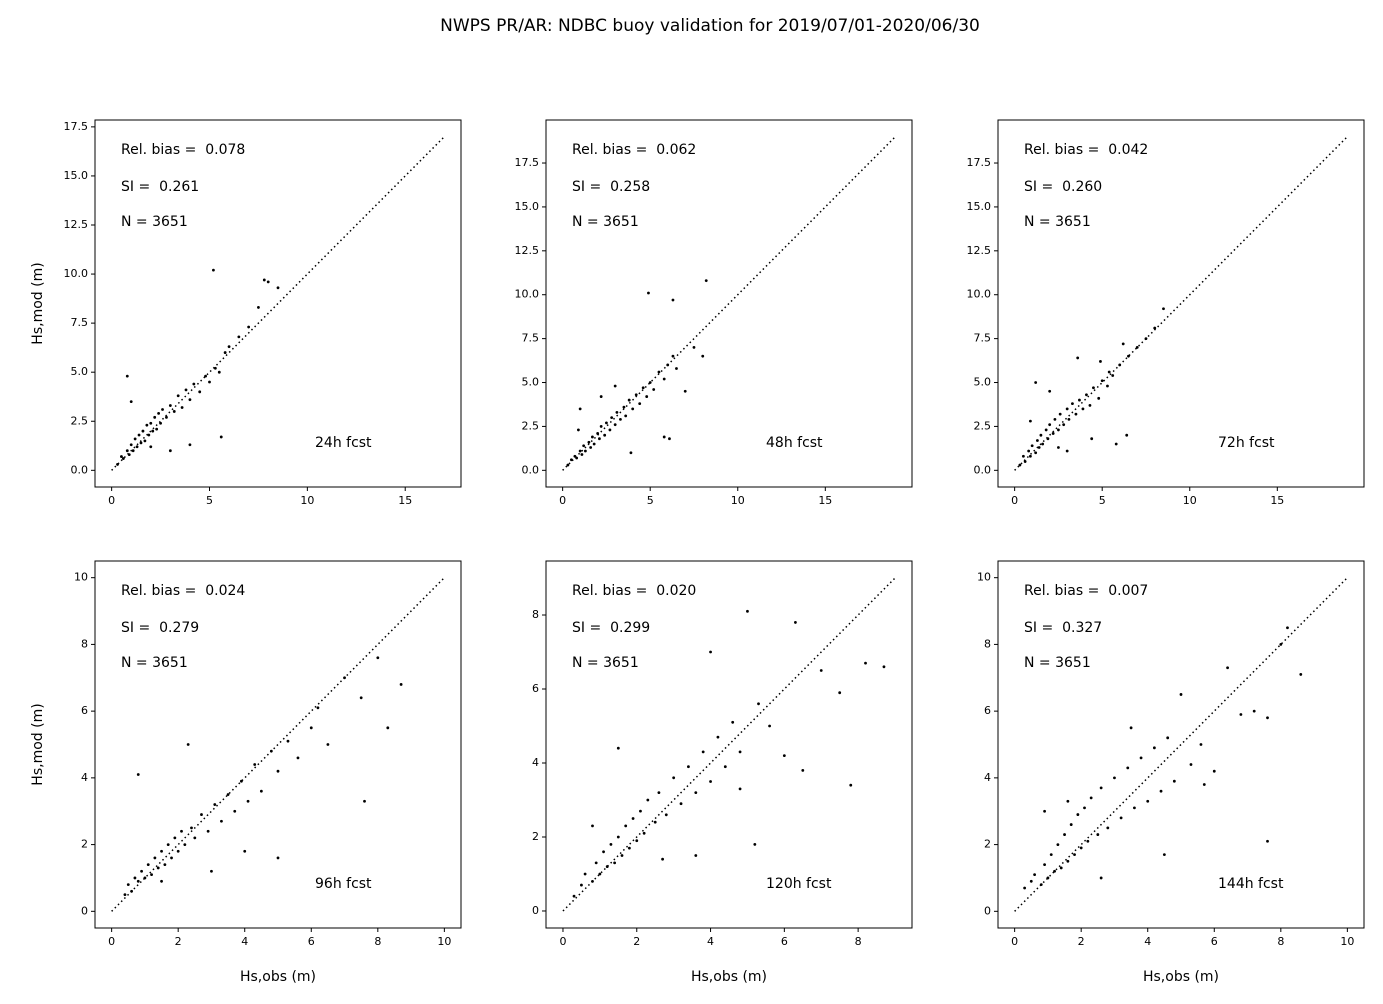 The height and width of the screenshot is (1004, 1383). What do you see at coordinates (405, 500) in the screenshot?
I see `x-tick-label: 15` at bounding box center [405, 500].